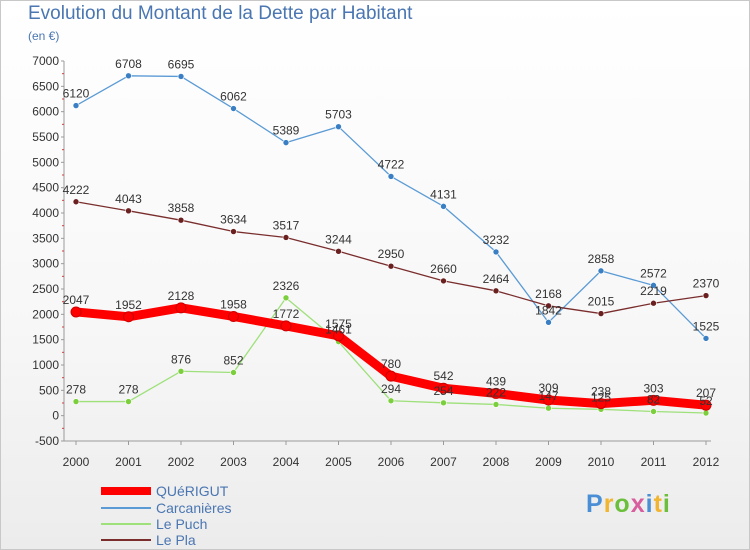 The width and height of the screenshot is (750, 550). Describe the element at coordinates (76, 462) in the screenshot. I see `x-tick-label: 2000` at that location.